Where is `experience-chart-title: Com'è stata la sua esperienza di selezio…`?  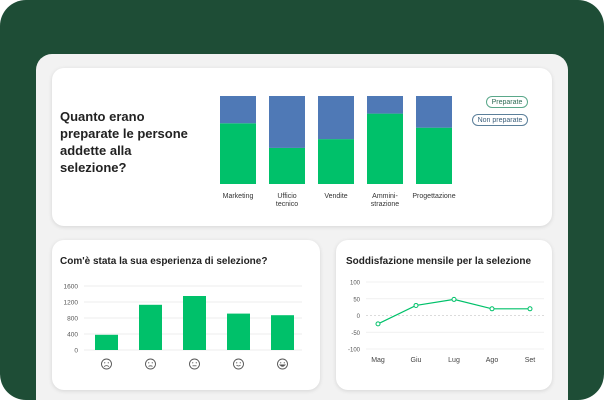 experience-chart-title: Com'è stata la sua esperienza di selezio… is located at coordinates (164, 261).